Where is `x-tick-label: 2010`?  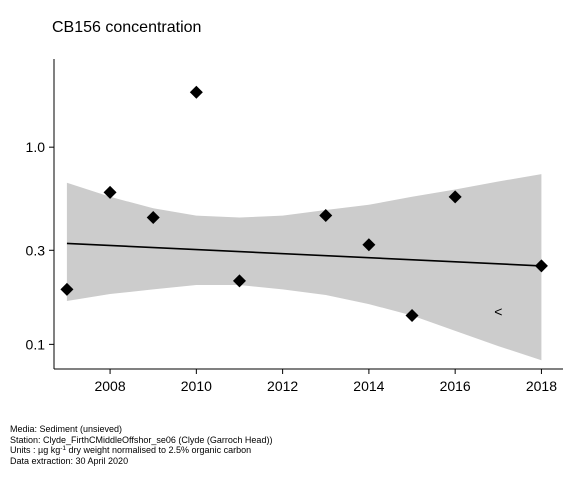 x-tick-label: 2010 is located at coordinates (196, 386).